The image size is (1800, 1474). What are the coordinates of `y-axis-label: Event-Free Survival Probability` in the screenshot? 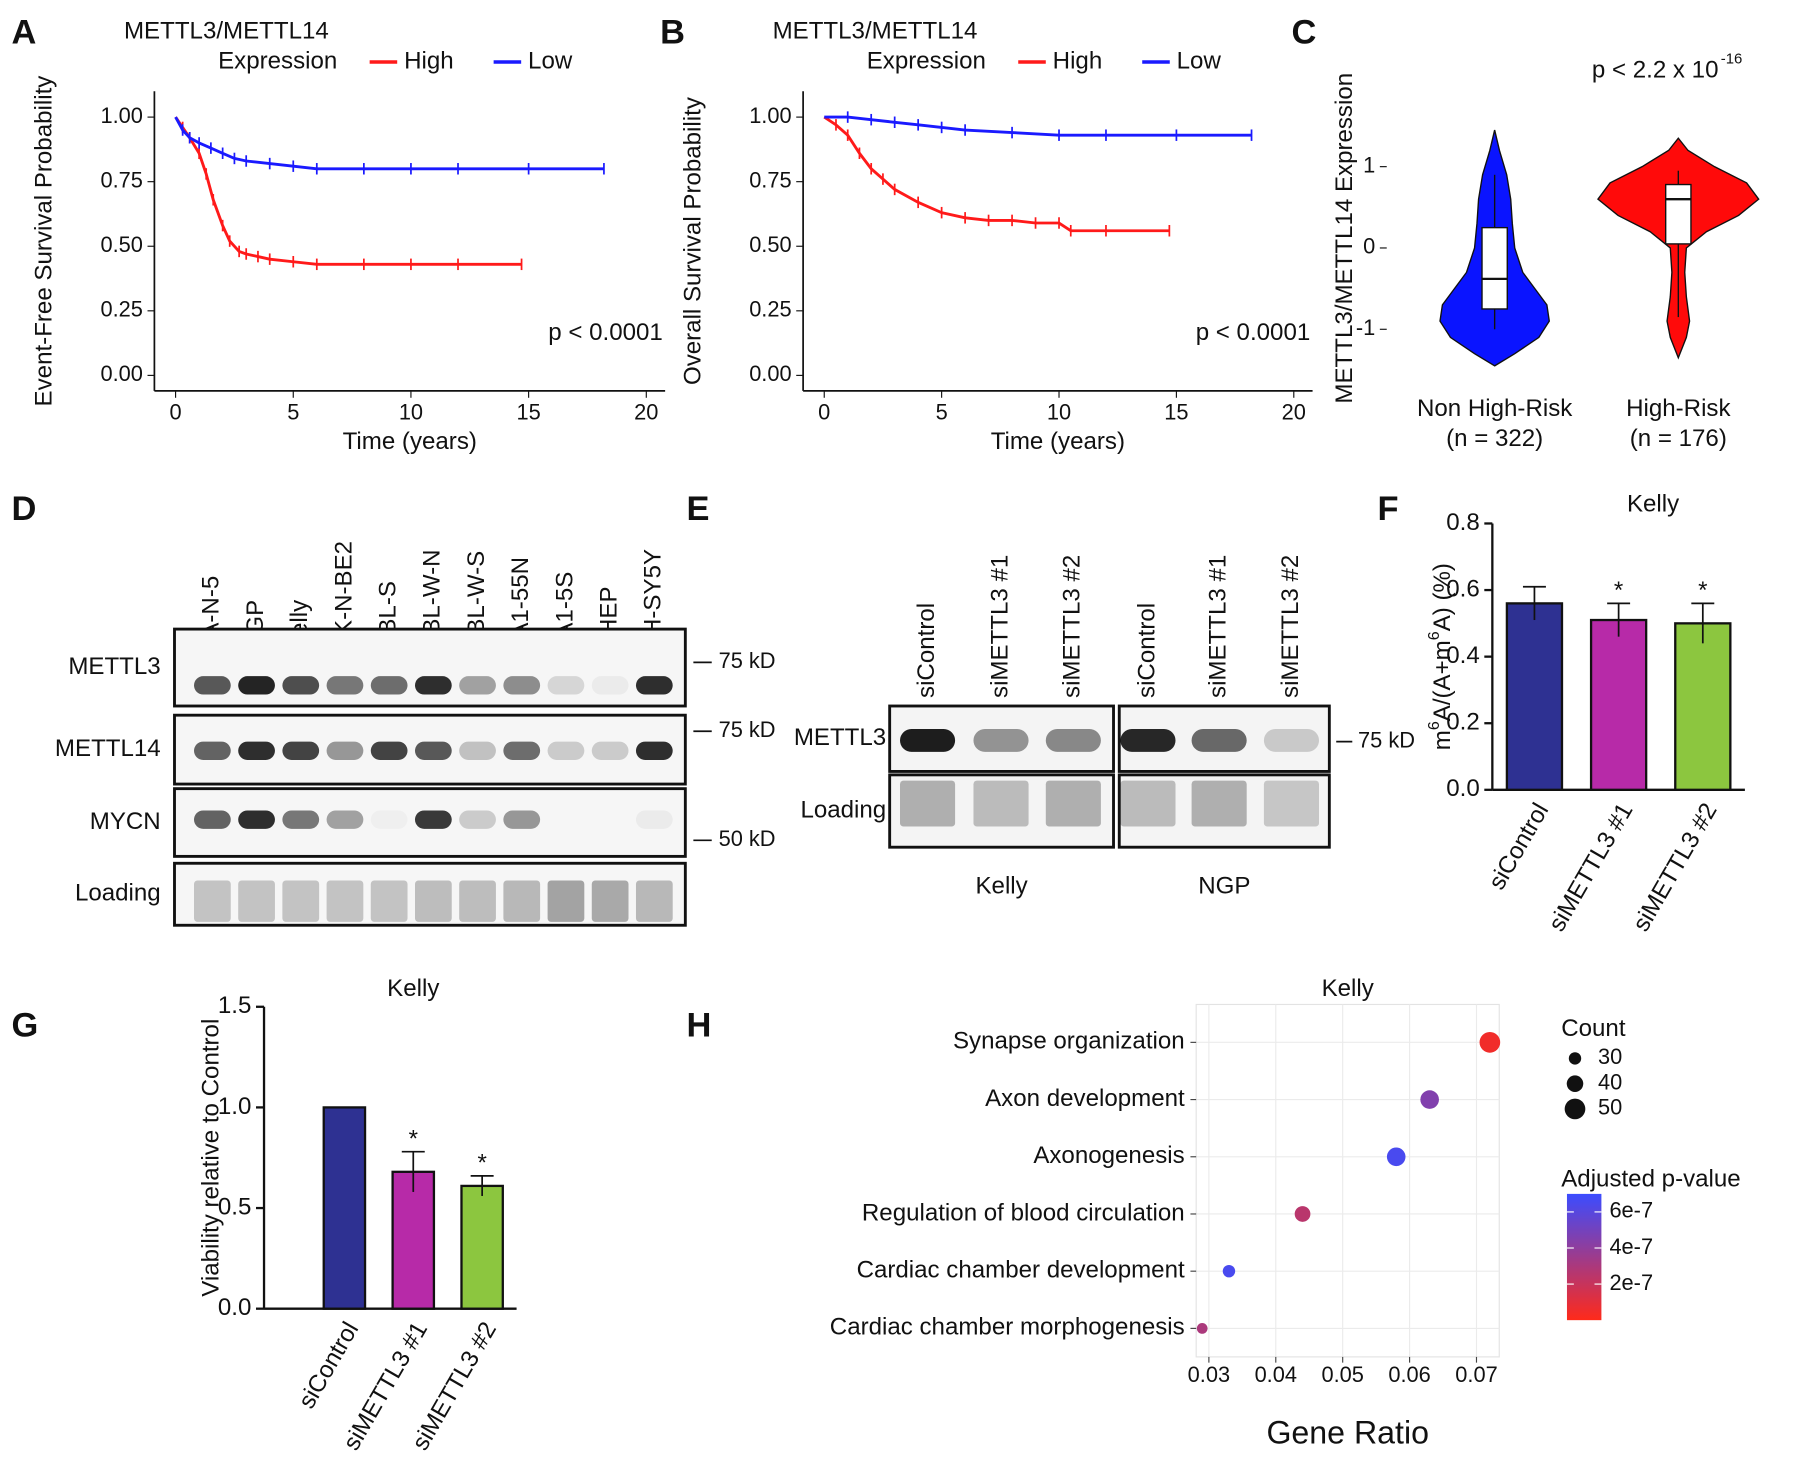 It's located at (44, 241).